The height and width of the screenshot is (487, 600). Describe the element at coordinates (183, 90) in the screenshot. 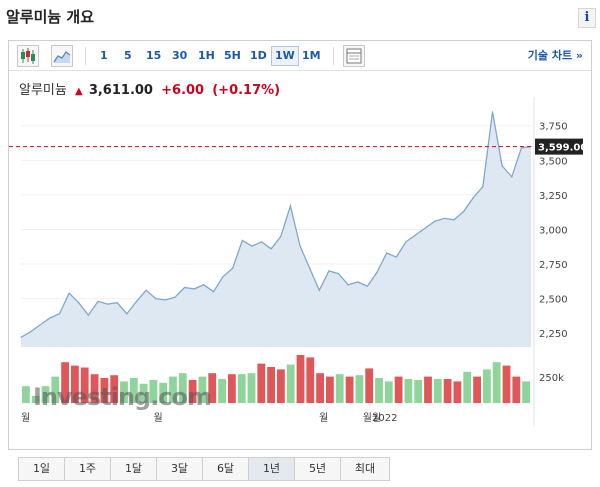

I see `price-change: +6.00` at that location.